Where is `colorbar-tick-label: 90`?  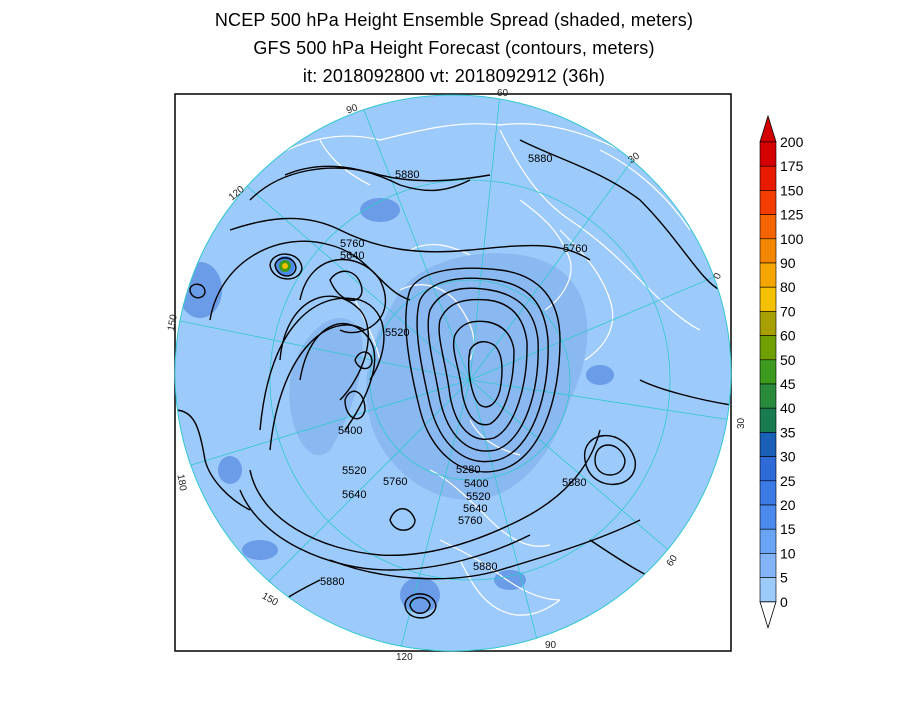 colorbar-tick-label: 90 is located at coordinates (788, 263).